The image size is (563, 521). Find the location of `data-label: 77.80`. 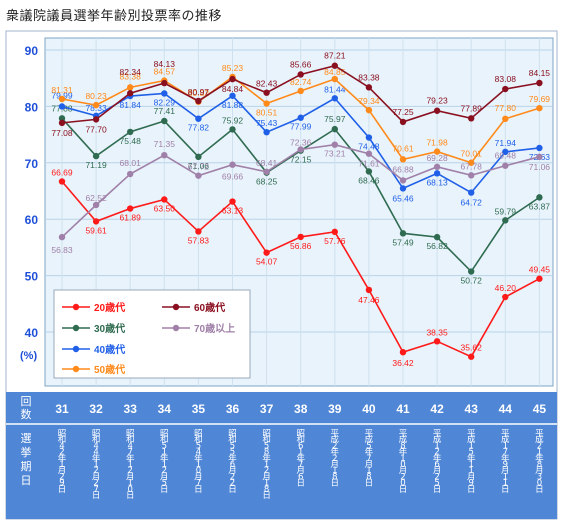

data-label: 77.80 is located at coordinates (506, 108).